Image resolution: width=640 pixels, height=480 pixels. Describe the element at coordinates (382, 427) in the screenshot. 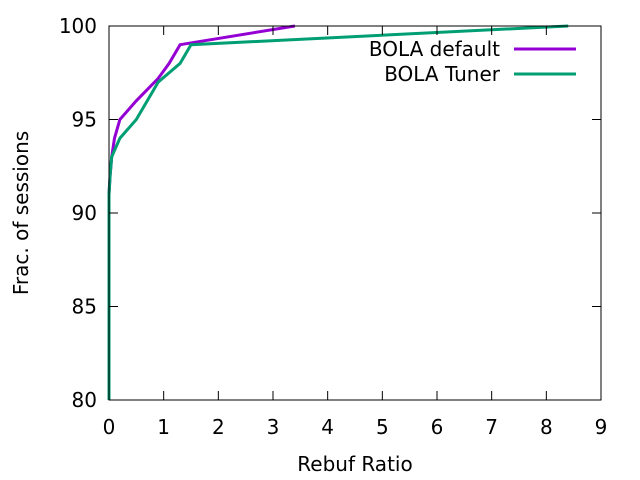

I see `x-tick-label: 5` at that location.